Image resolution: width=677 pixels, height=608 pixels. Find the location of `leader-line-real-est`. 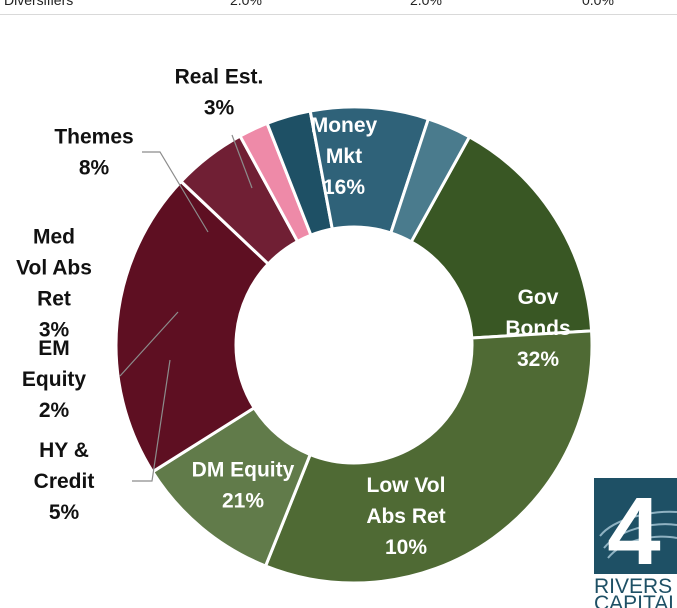

leader-line-real-est is located at coordinates (242, 161).